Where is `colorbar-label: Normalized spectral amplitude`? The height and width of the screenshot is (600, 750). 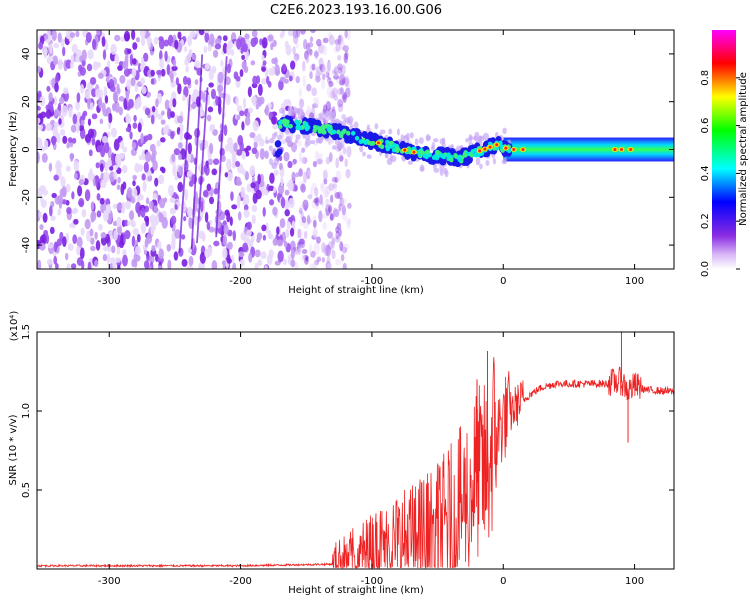
colorbar-label: Normalized spectral amplitude is located at coordinates (743, 149).